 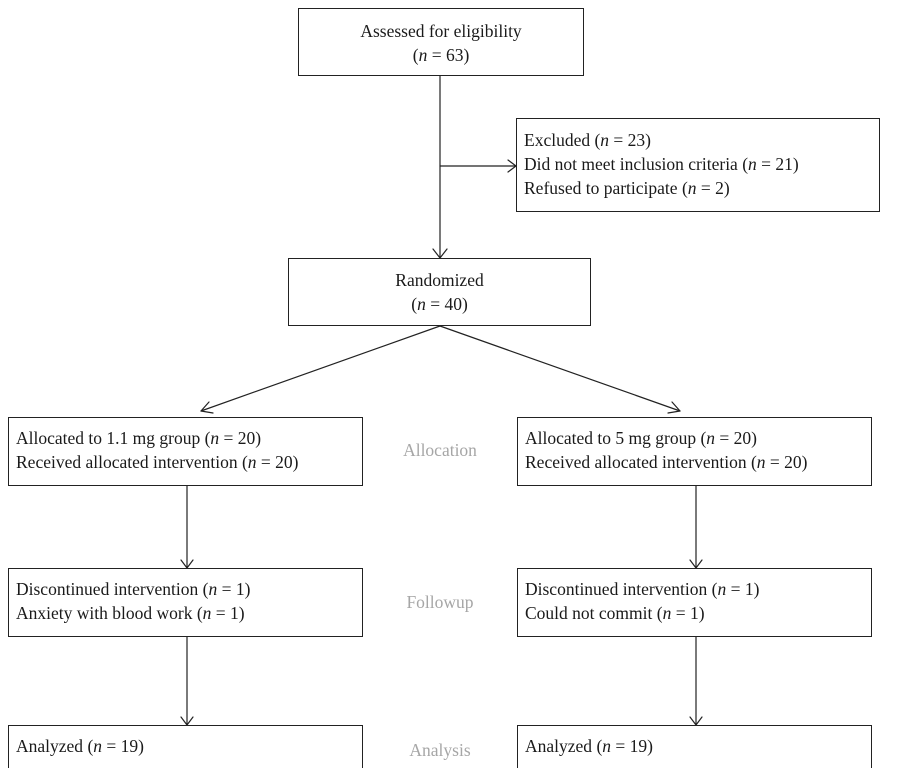 I want to click on stage-label-analysis: Analysis, so click(x=440, y=750).